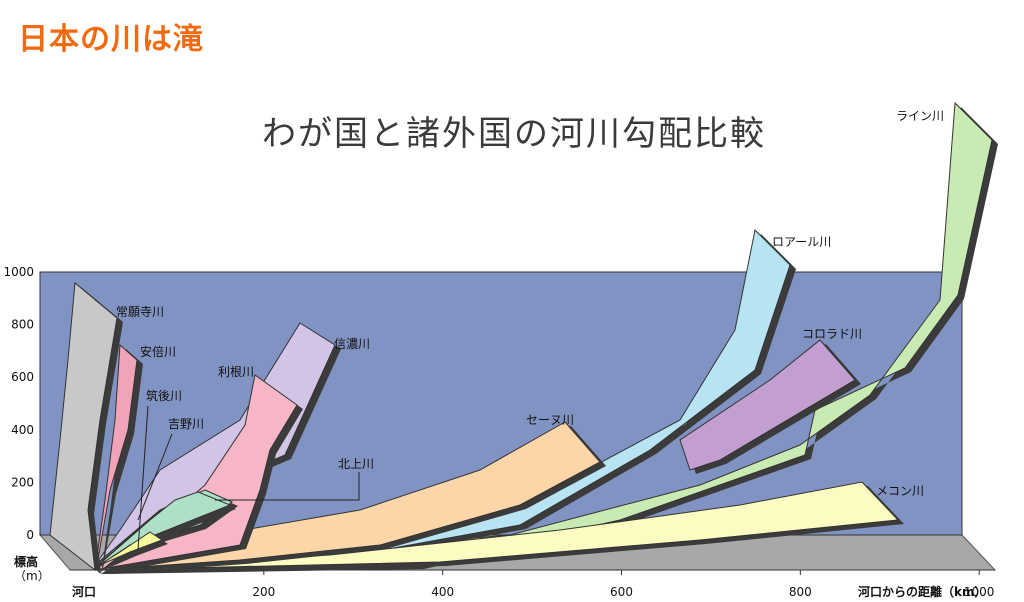 This screenshot has width=1024, height=602. What do you see at coordinates (22, 482) in the screenshot?
I see `y-tick-label: 200` at bounding box center [22, 482].